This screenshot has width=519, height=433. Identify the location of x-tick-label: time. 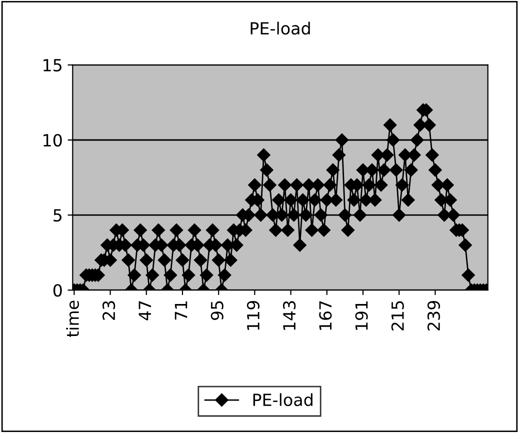
(72, 319).